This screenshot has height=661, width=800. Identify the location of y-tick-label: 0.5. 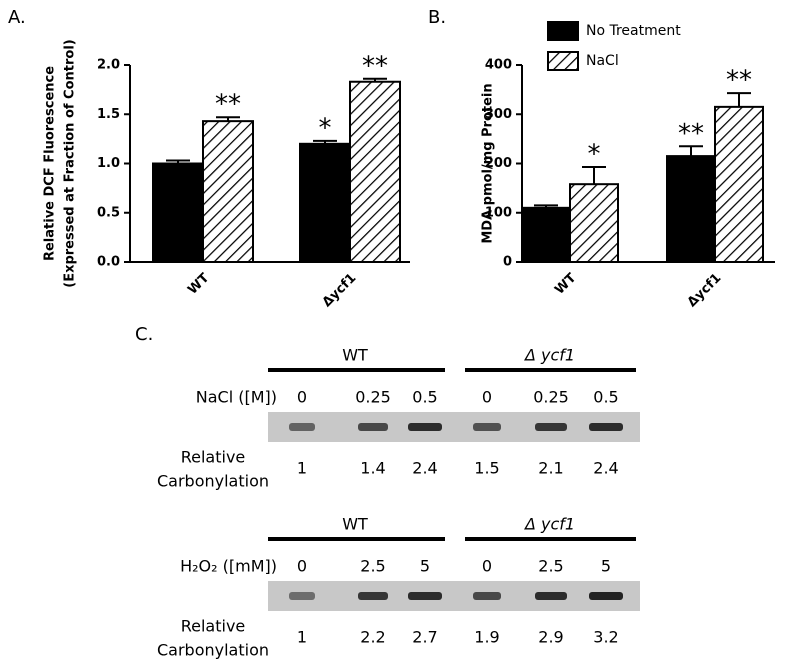
(108, 212).